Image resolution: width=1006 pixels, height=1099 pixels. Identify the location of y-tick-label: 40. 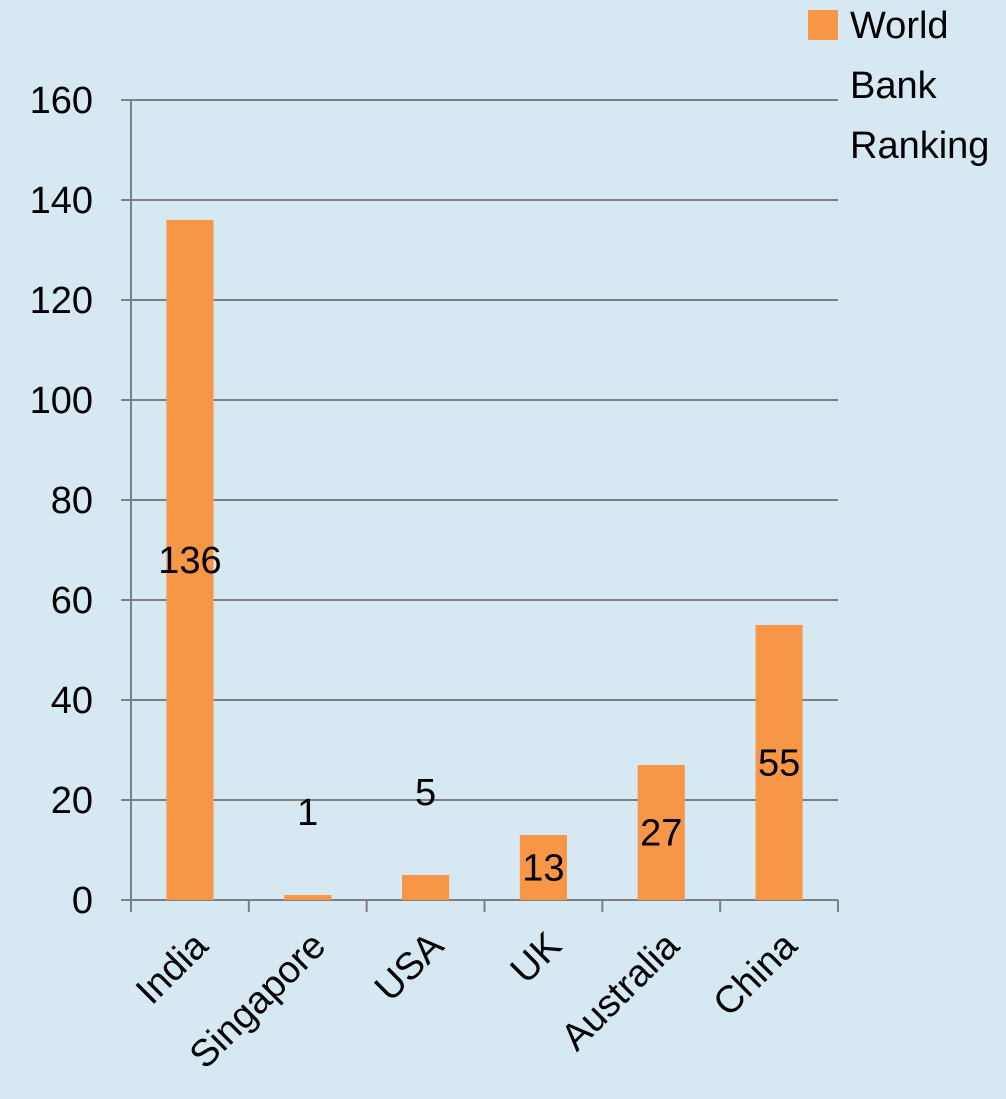
(72, 701).